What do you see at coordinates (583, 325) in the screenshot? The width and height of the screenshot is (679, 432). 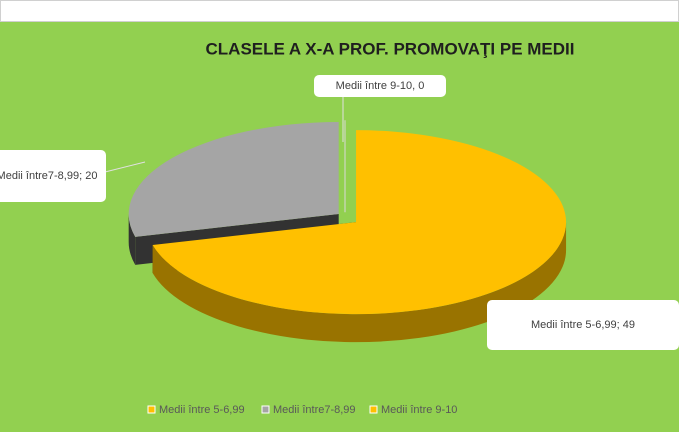 I see `data-label: Medii între 5-6,99; 49` at bounding box center [583, 325].